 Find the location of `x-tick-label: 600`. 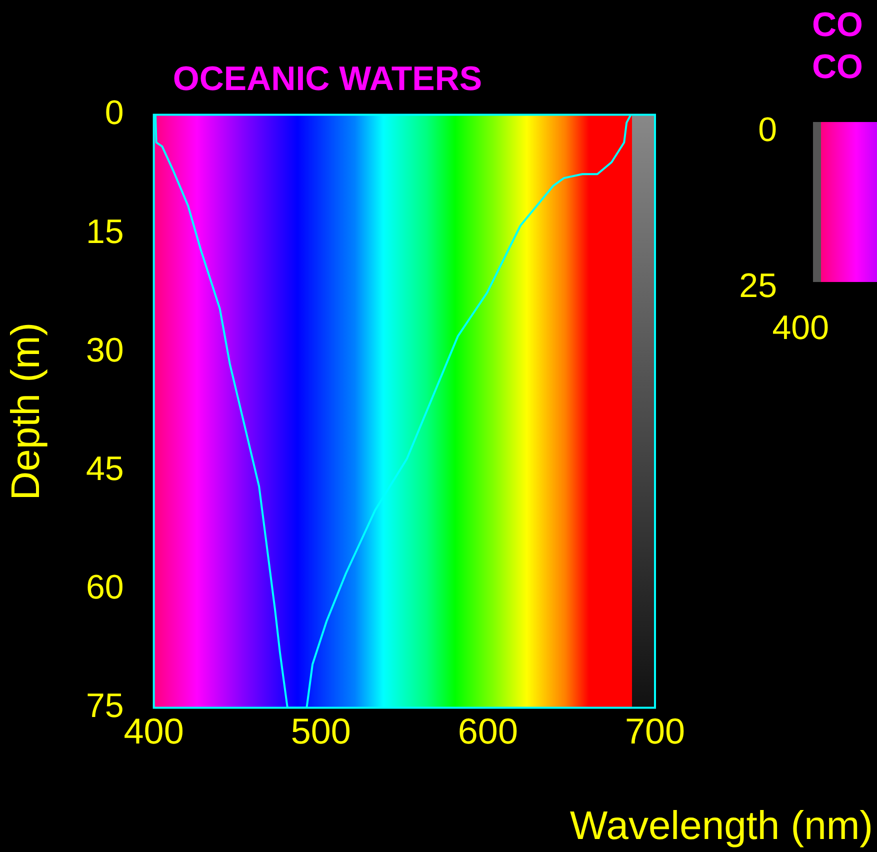

x-tick-label: 600 is located at coordinates (488, 731).